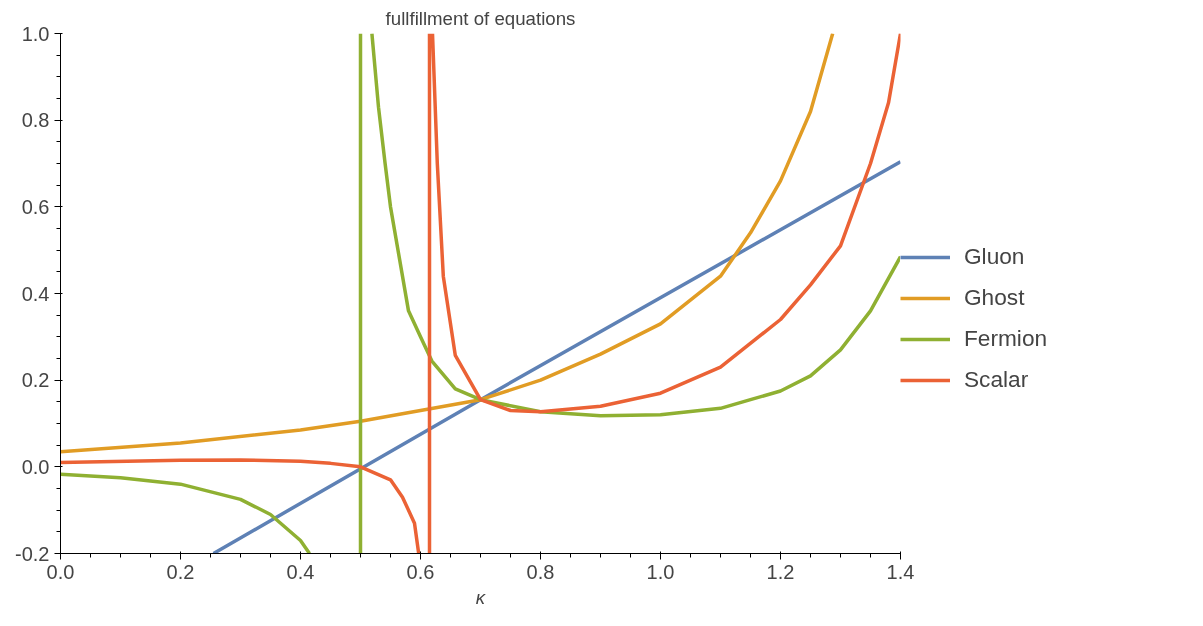 Image resolution: width=1203 pixels, height=626 pixels. What do you see at coordinates (300, 571) in the screenshot?
I see `x-tick-label: 0.4` at bounding box center [300, 571].